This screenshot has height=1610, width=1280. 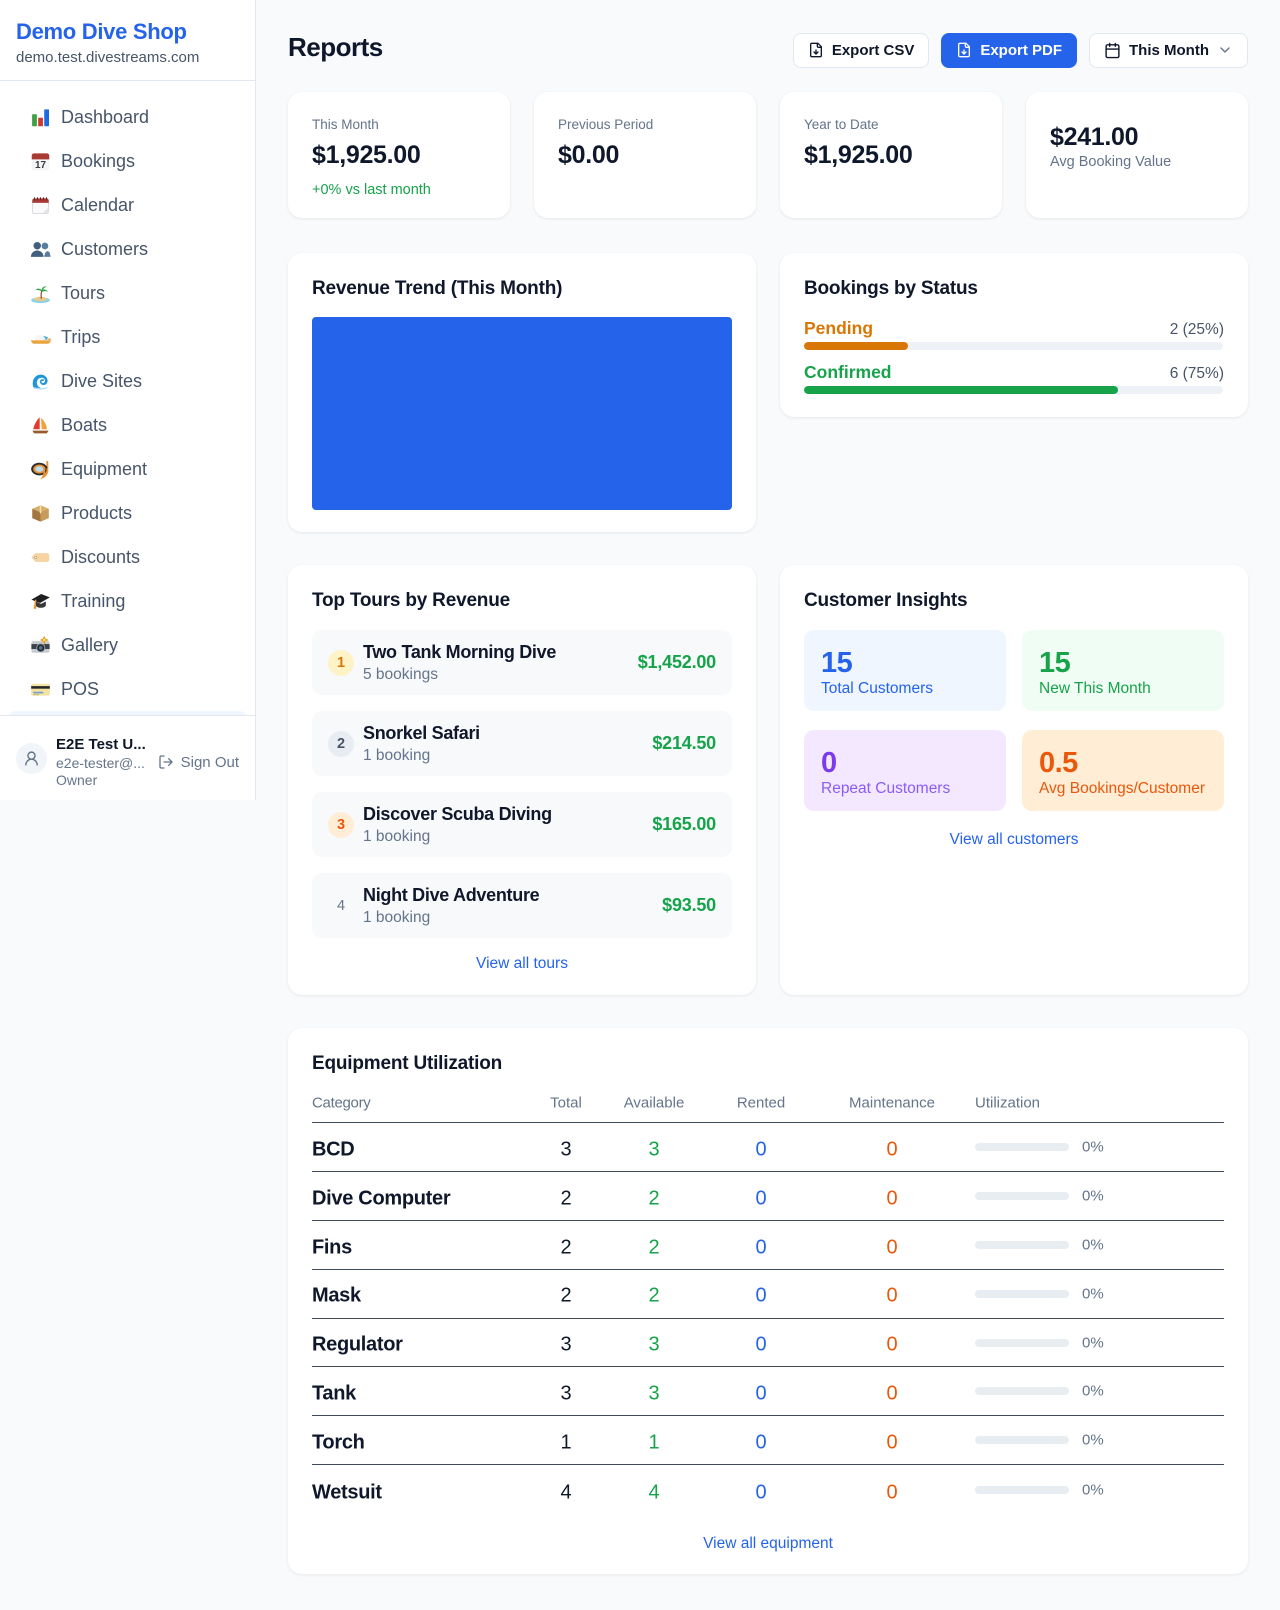 I want to click on svg-text: 17, so click(x=41, y=164).